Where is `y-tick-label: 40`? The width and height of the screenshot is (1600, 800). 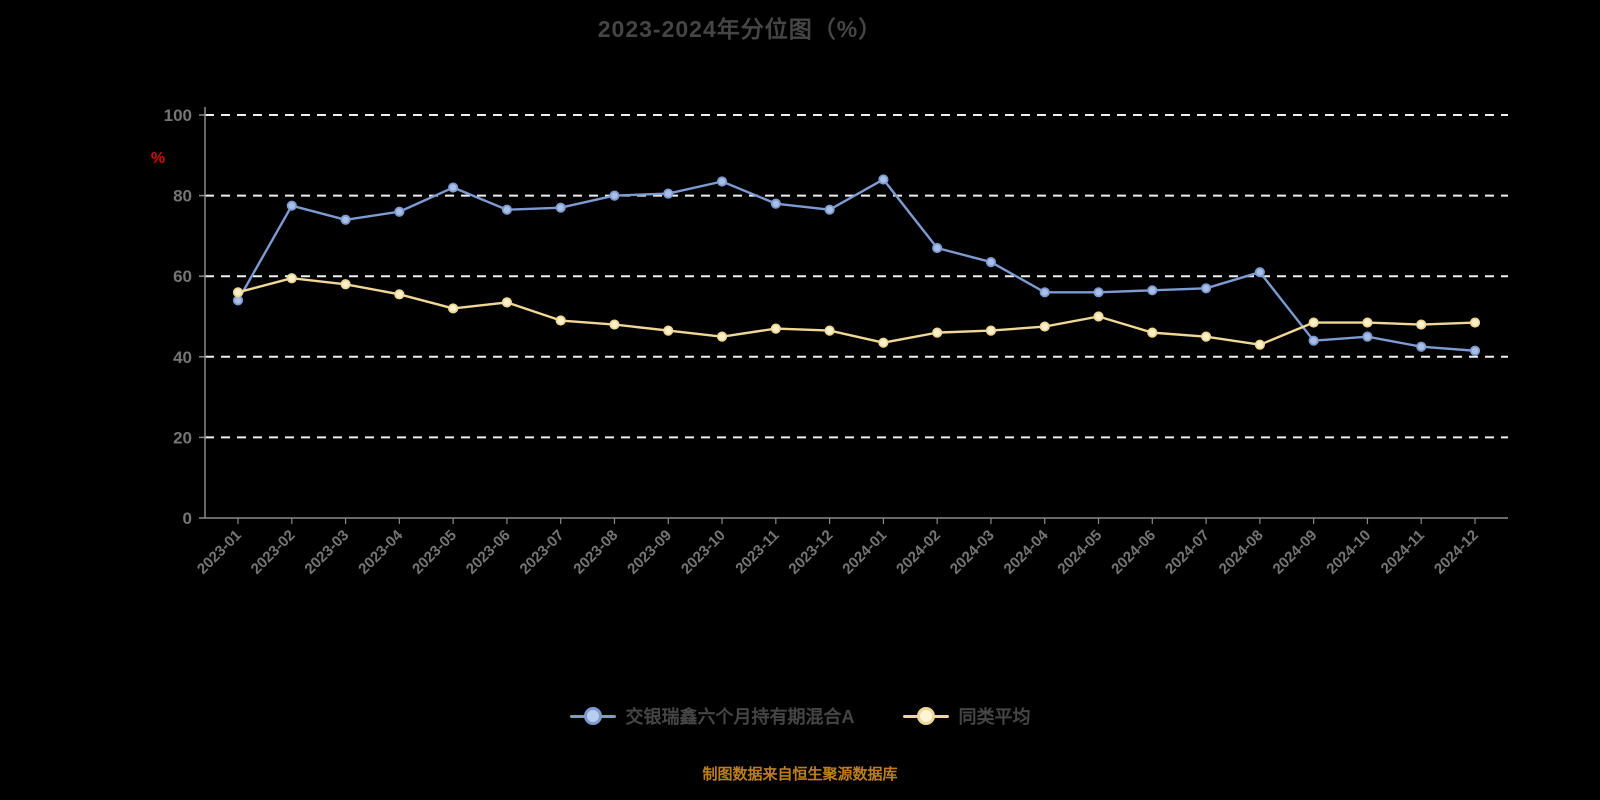 y-tick-label: 40 is located at coordinates (182, 357).